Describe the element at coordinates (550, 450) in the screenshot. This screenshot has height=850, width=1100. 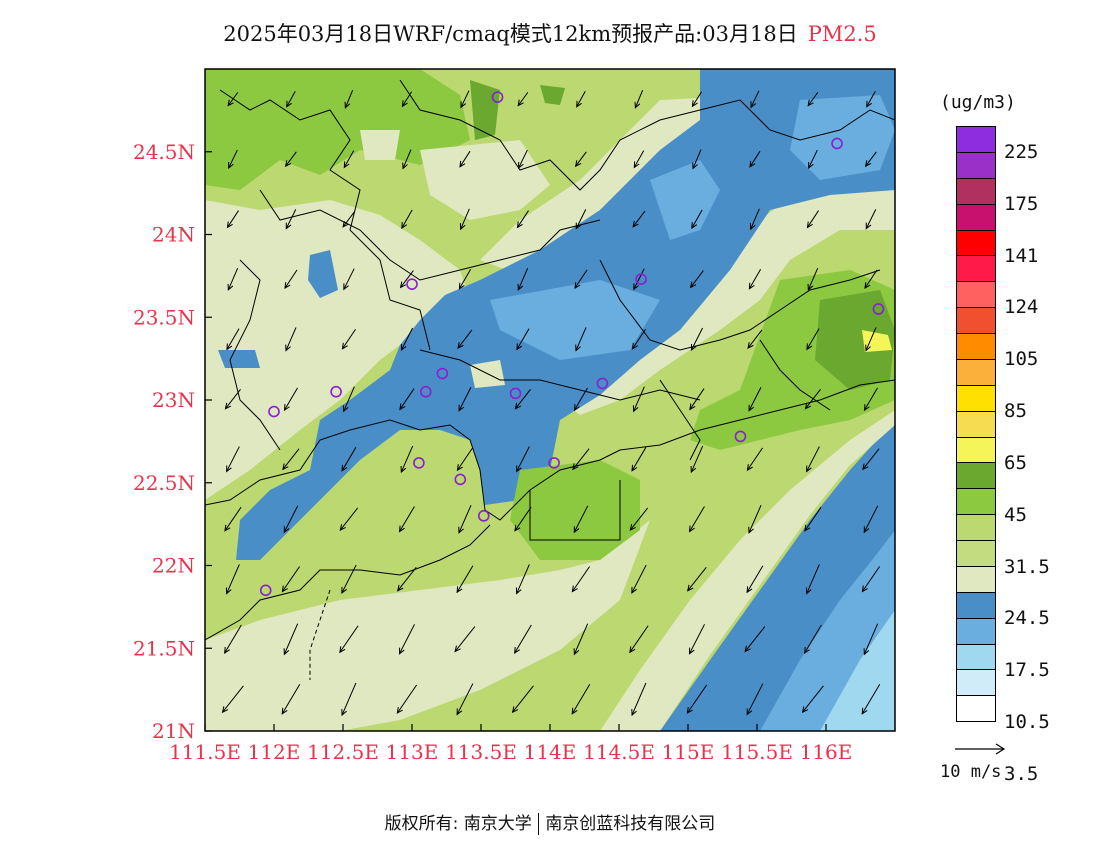
I see `coastline` at that location.